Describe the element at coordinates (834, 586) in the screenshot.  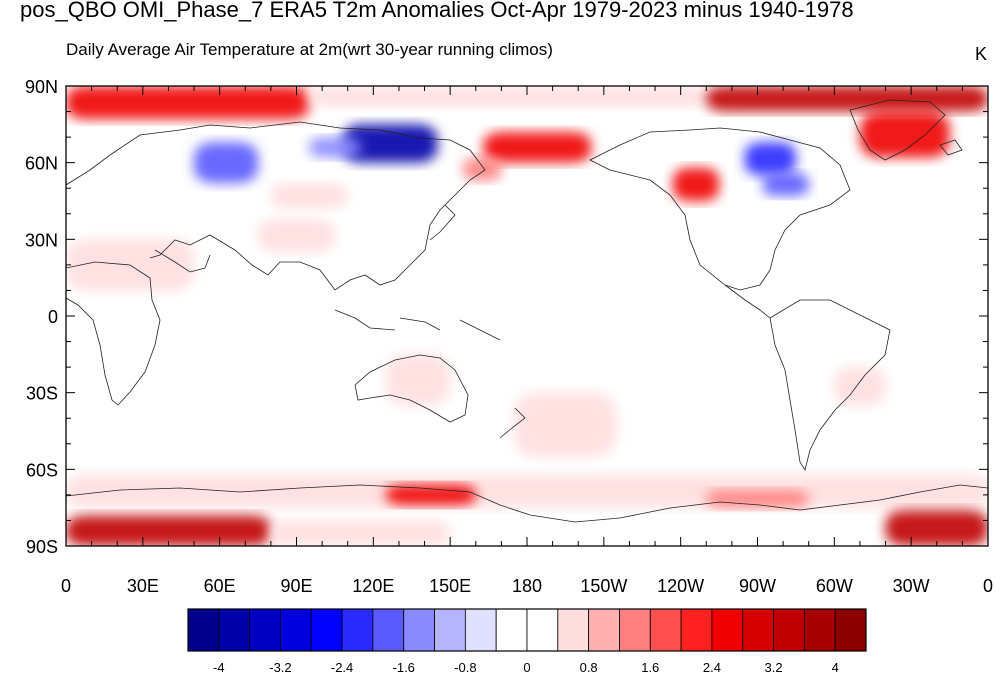
I see `lon-tick-label: 60W` at that location.